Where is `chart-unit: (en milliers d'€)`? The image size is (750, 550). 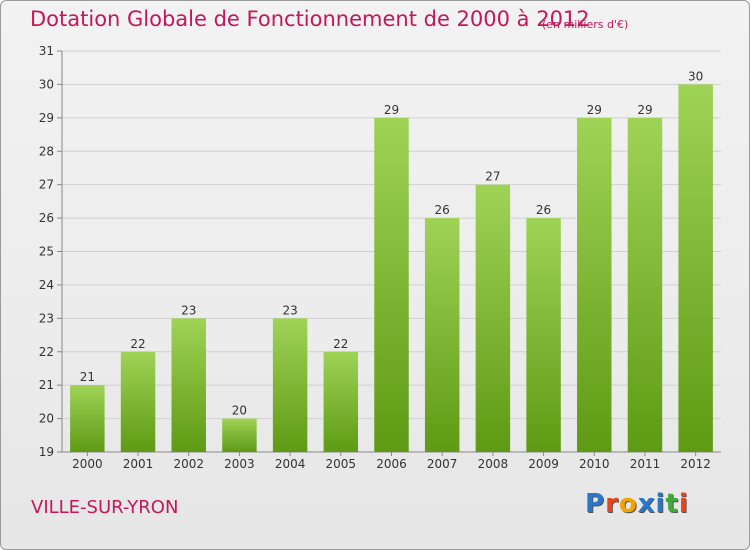
chart-unit: (en milliers d'€) is located at coordinates (585, 24).